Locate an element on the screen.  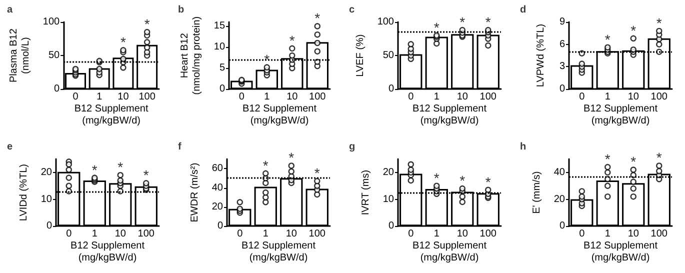
y-axis-title: EWDR (m/s²) is located at coordinates (194, 192).